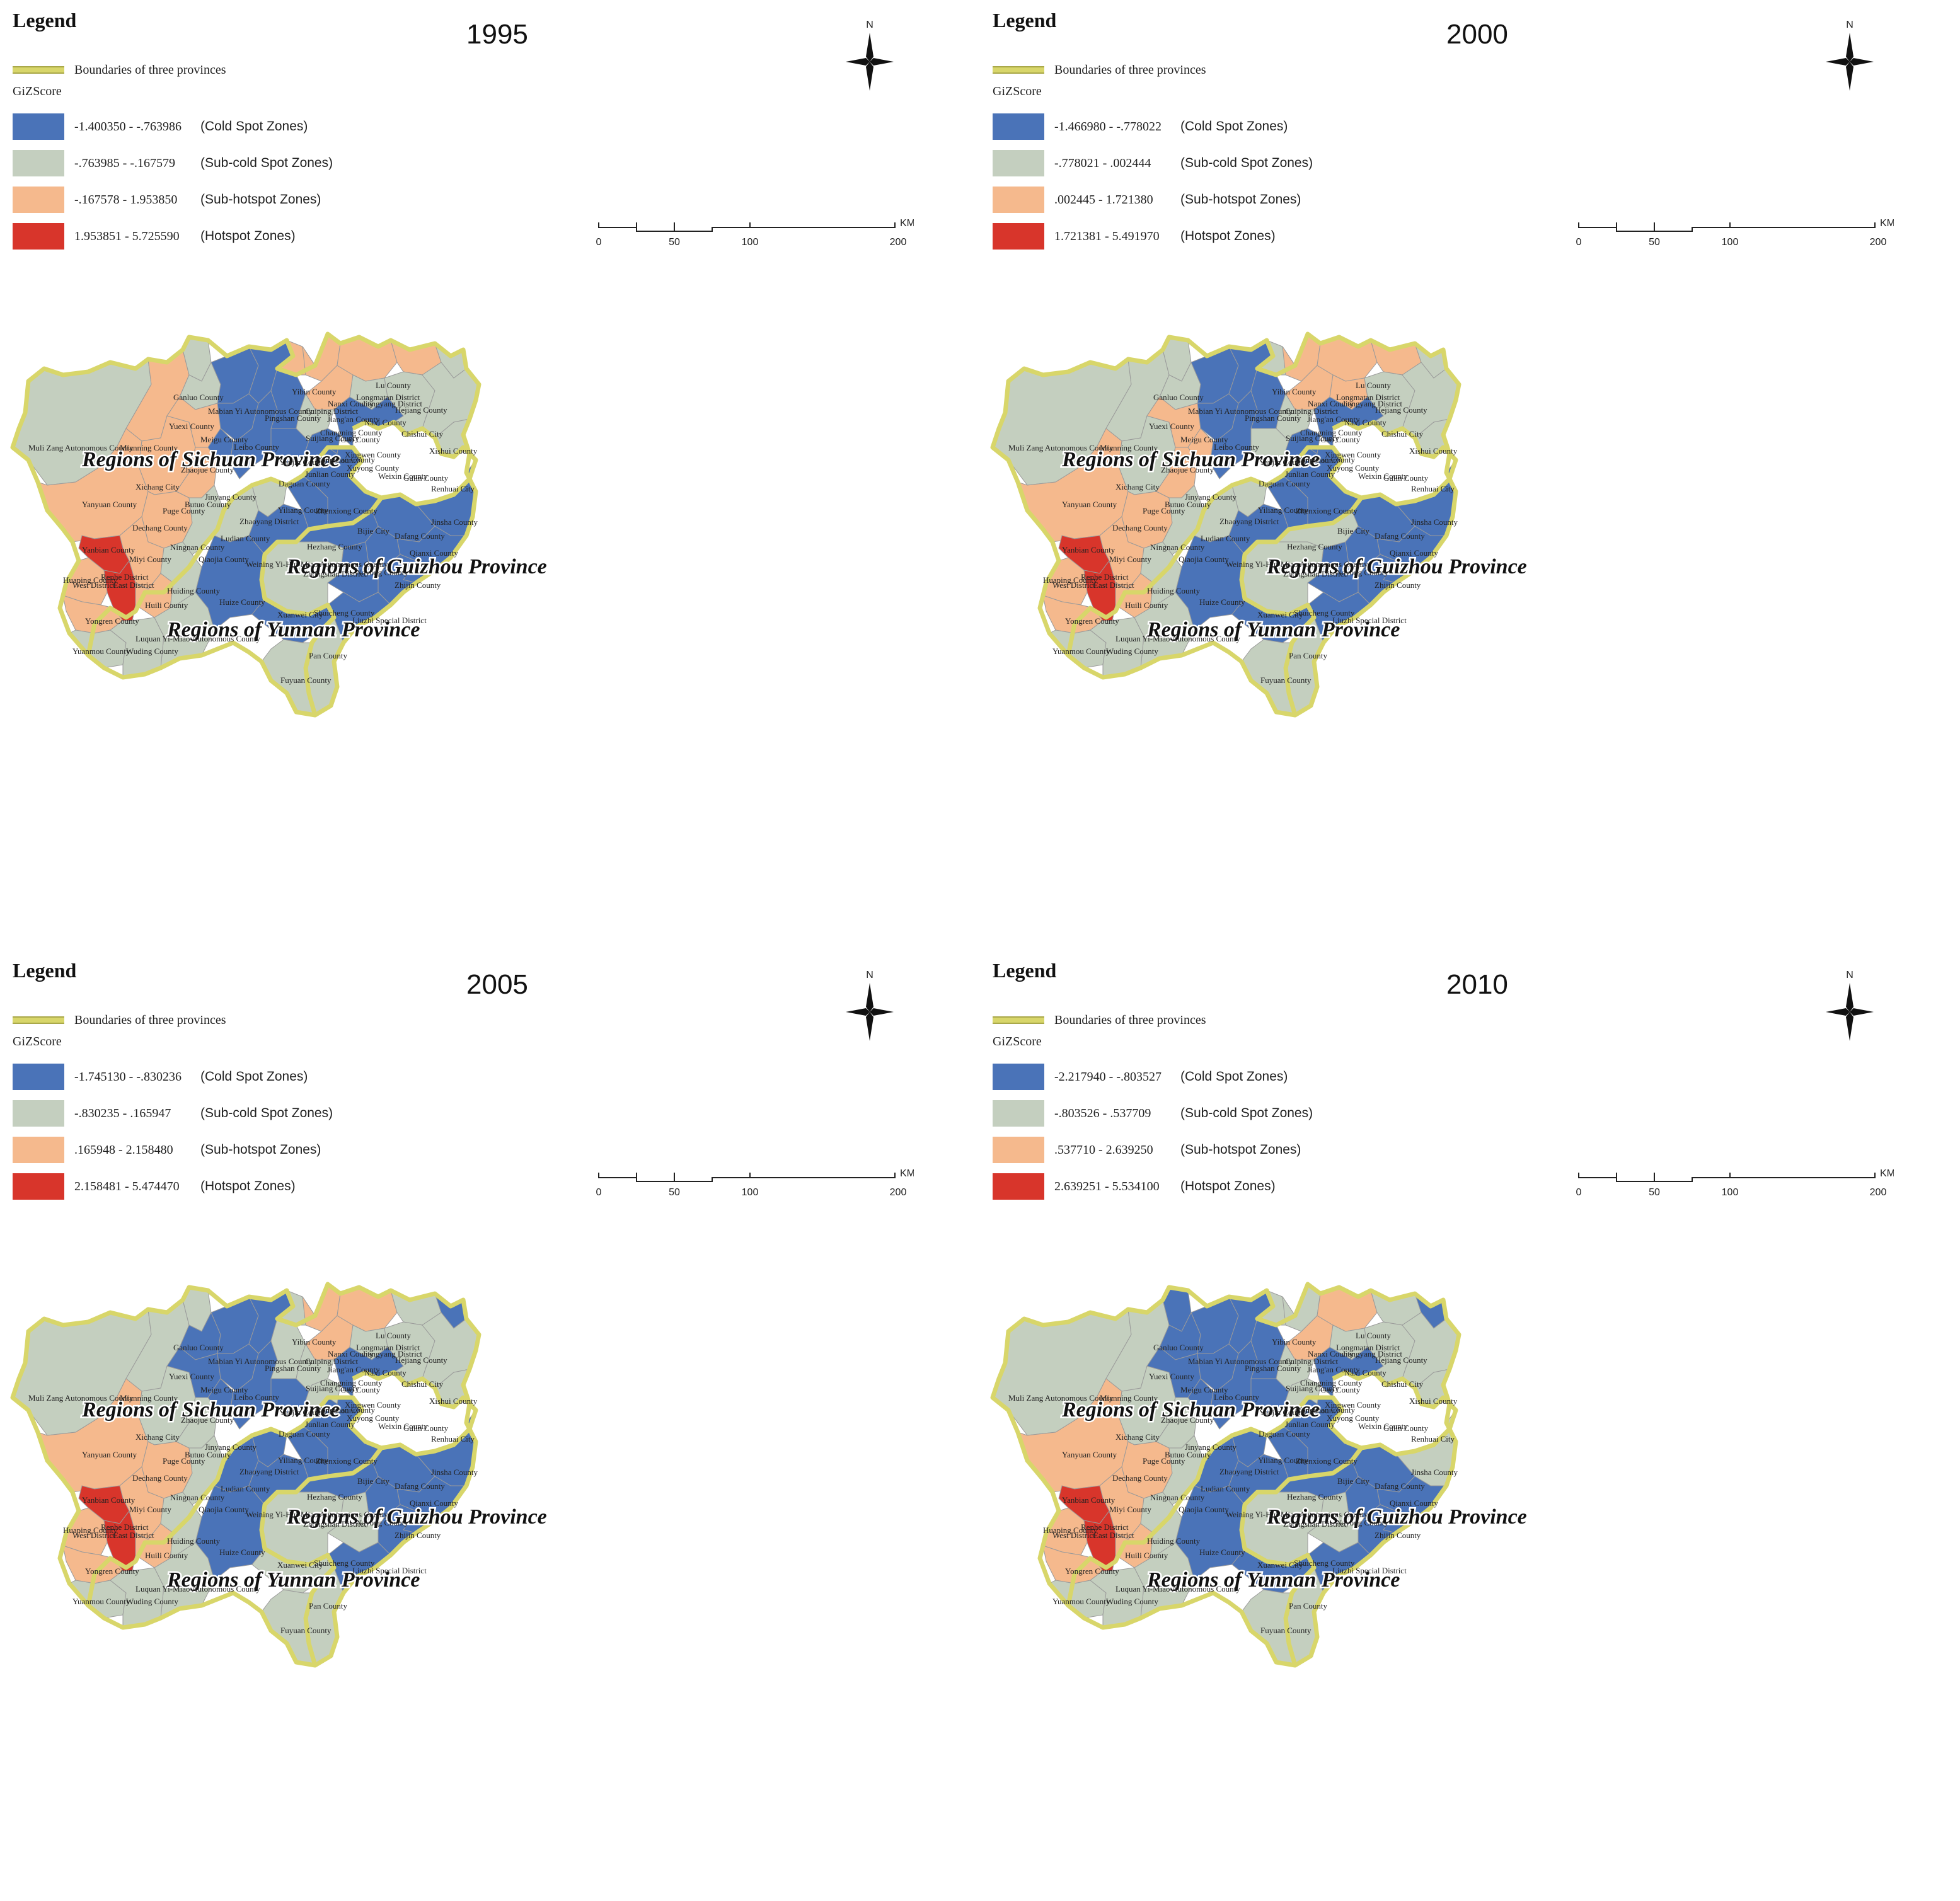 The image size is (1960, 1901). I want to click on legend-swatch-subcold, so click(38, 1113).